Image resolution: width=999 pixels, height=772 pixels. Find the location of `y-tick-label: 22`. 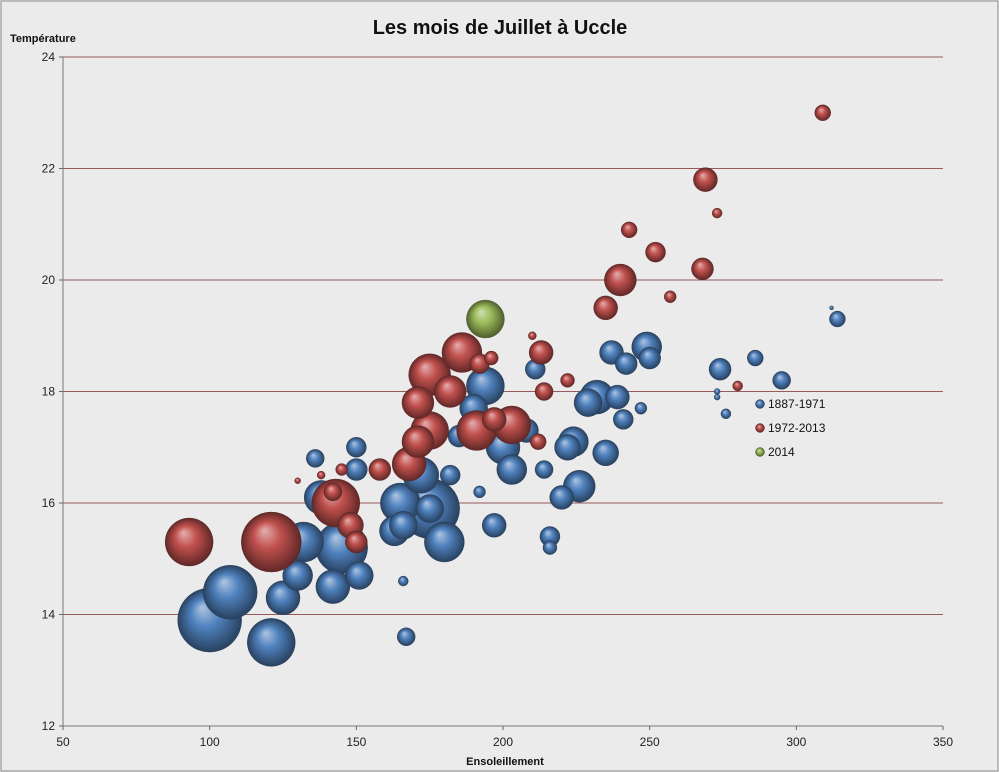

y-tick-label: 22 is located at coordinates (49, 169).